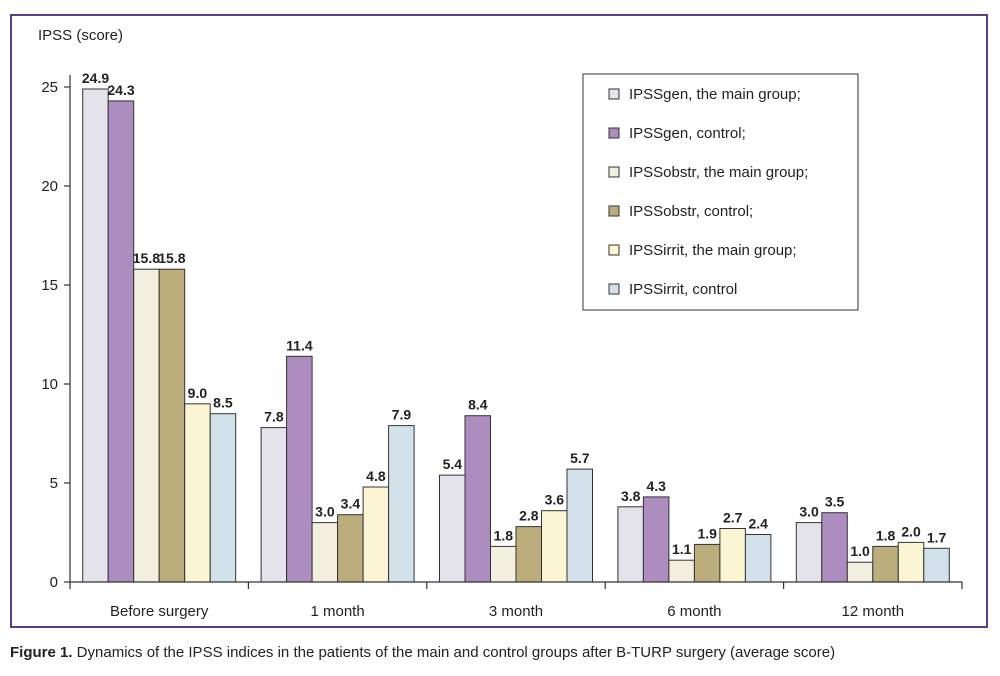 Image resolution: width=1000 pixels, height=676 pixels. What do you see at coordinates (694, 611) in the screenshot?
I see `x-tick-label: 6 month` at bounding box center [694, 611].